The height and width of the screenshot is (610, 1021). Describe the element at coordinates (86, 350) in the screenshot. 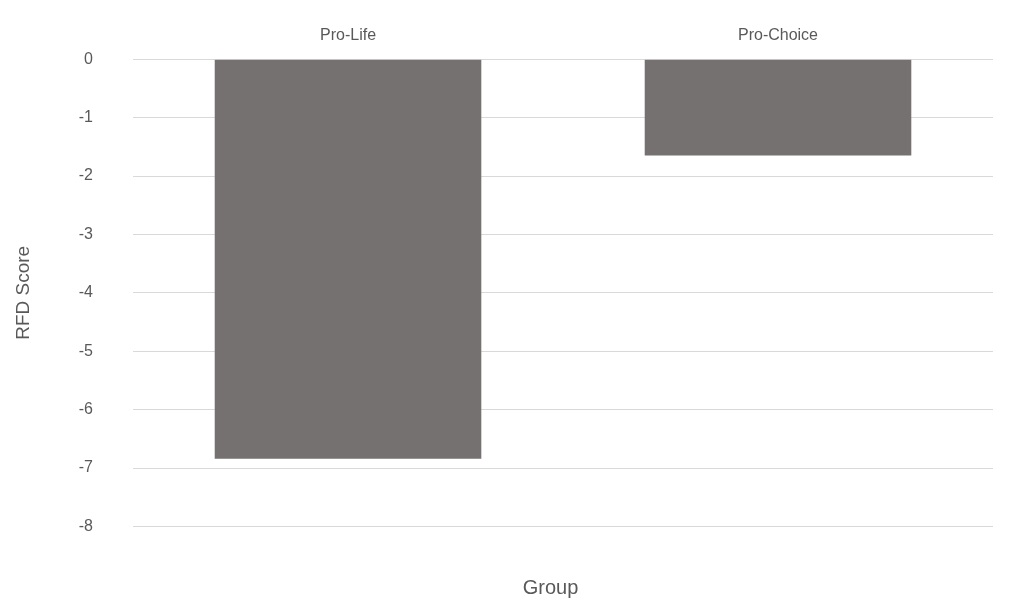

I see `y-tick-label: -5` at that location.